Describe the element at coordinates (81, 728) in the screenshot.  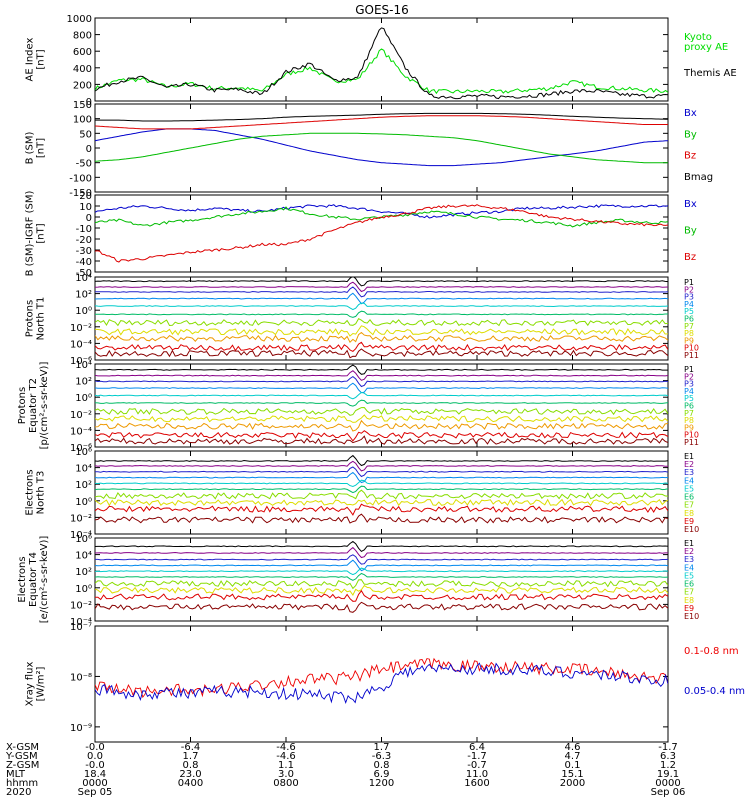
I see `y-tick-label: 10⁻⁹` at that location.